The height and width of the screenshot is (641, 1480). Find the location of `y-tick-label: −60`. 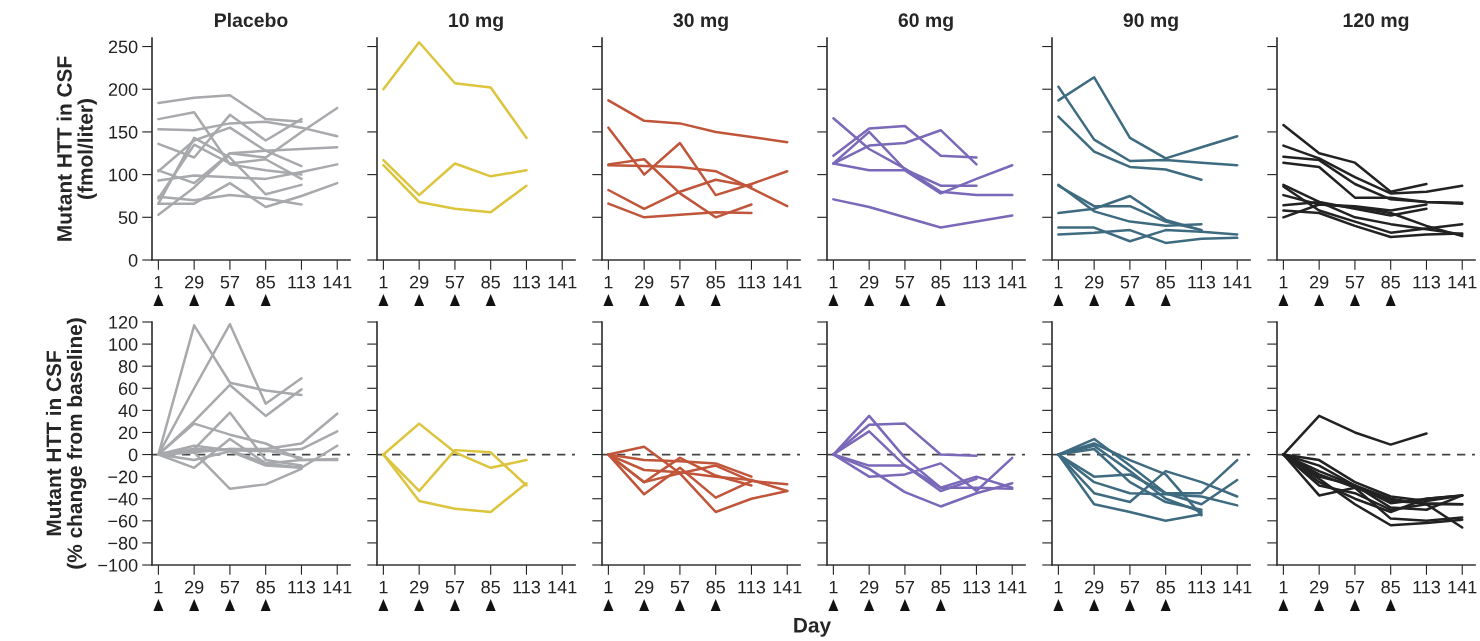

y-tick-label: −60 is located at coordinates (123, 521).